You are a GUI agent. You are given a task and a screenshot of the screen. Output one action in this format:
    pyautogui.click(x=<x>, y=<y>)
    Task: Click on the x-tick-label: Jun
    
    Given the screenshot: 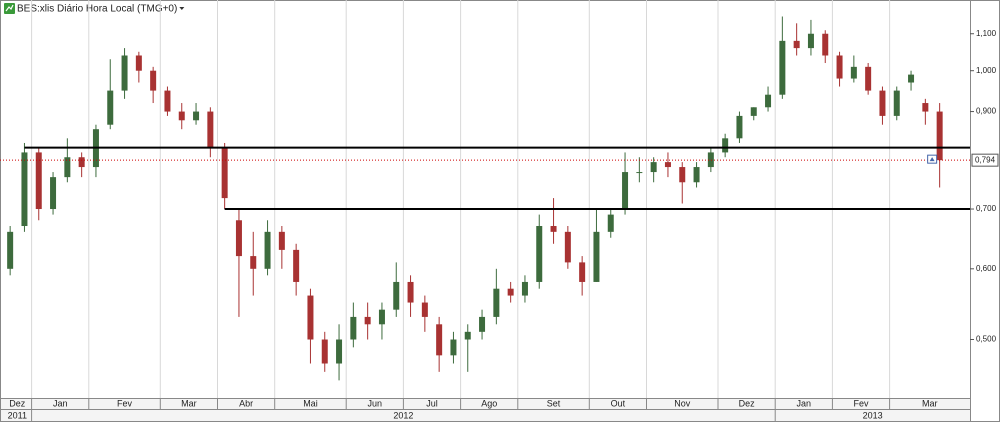 What is the action you would take?
    pyautogui.click(x=375, y=403)
    